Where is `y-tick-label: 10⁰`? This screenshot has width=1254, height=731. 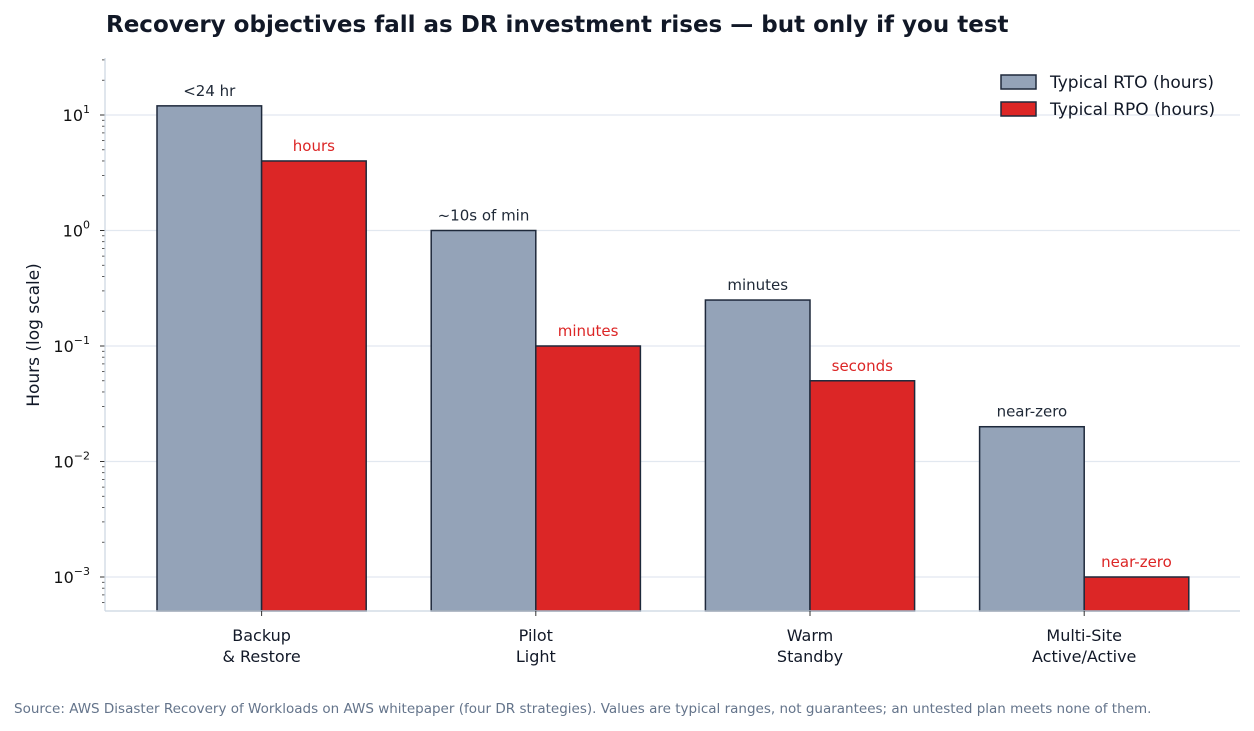 y-tick-label: 10⁰ is located at coordinates (76, 230).